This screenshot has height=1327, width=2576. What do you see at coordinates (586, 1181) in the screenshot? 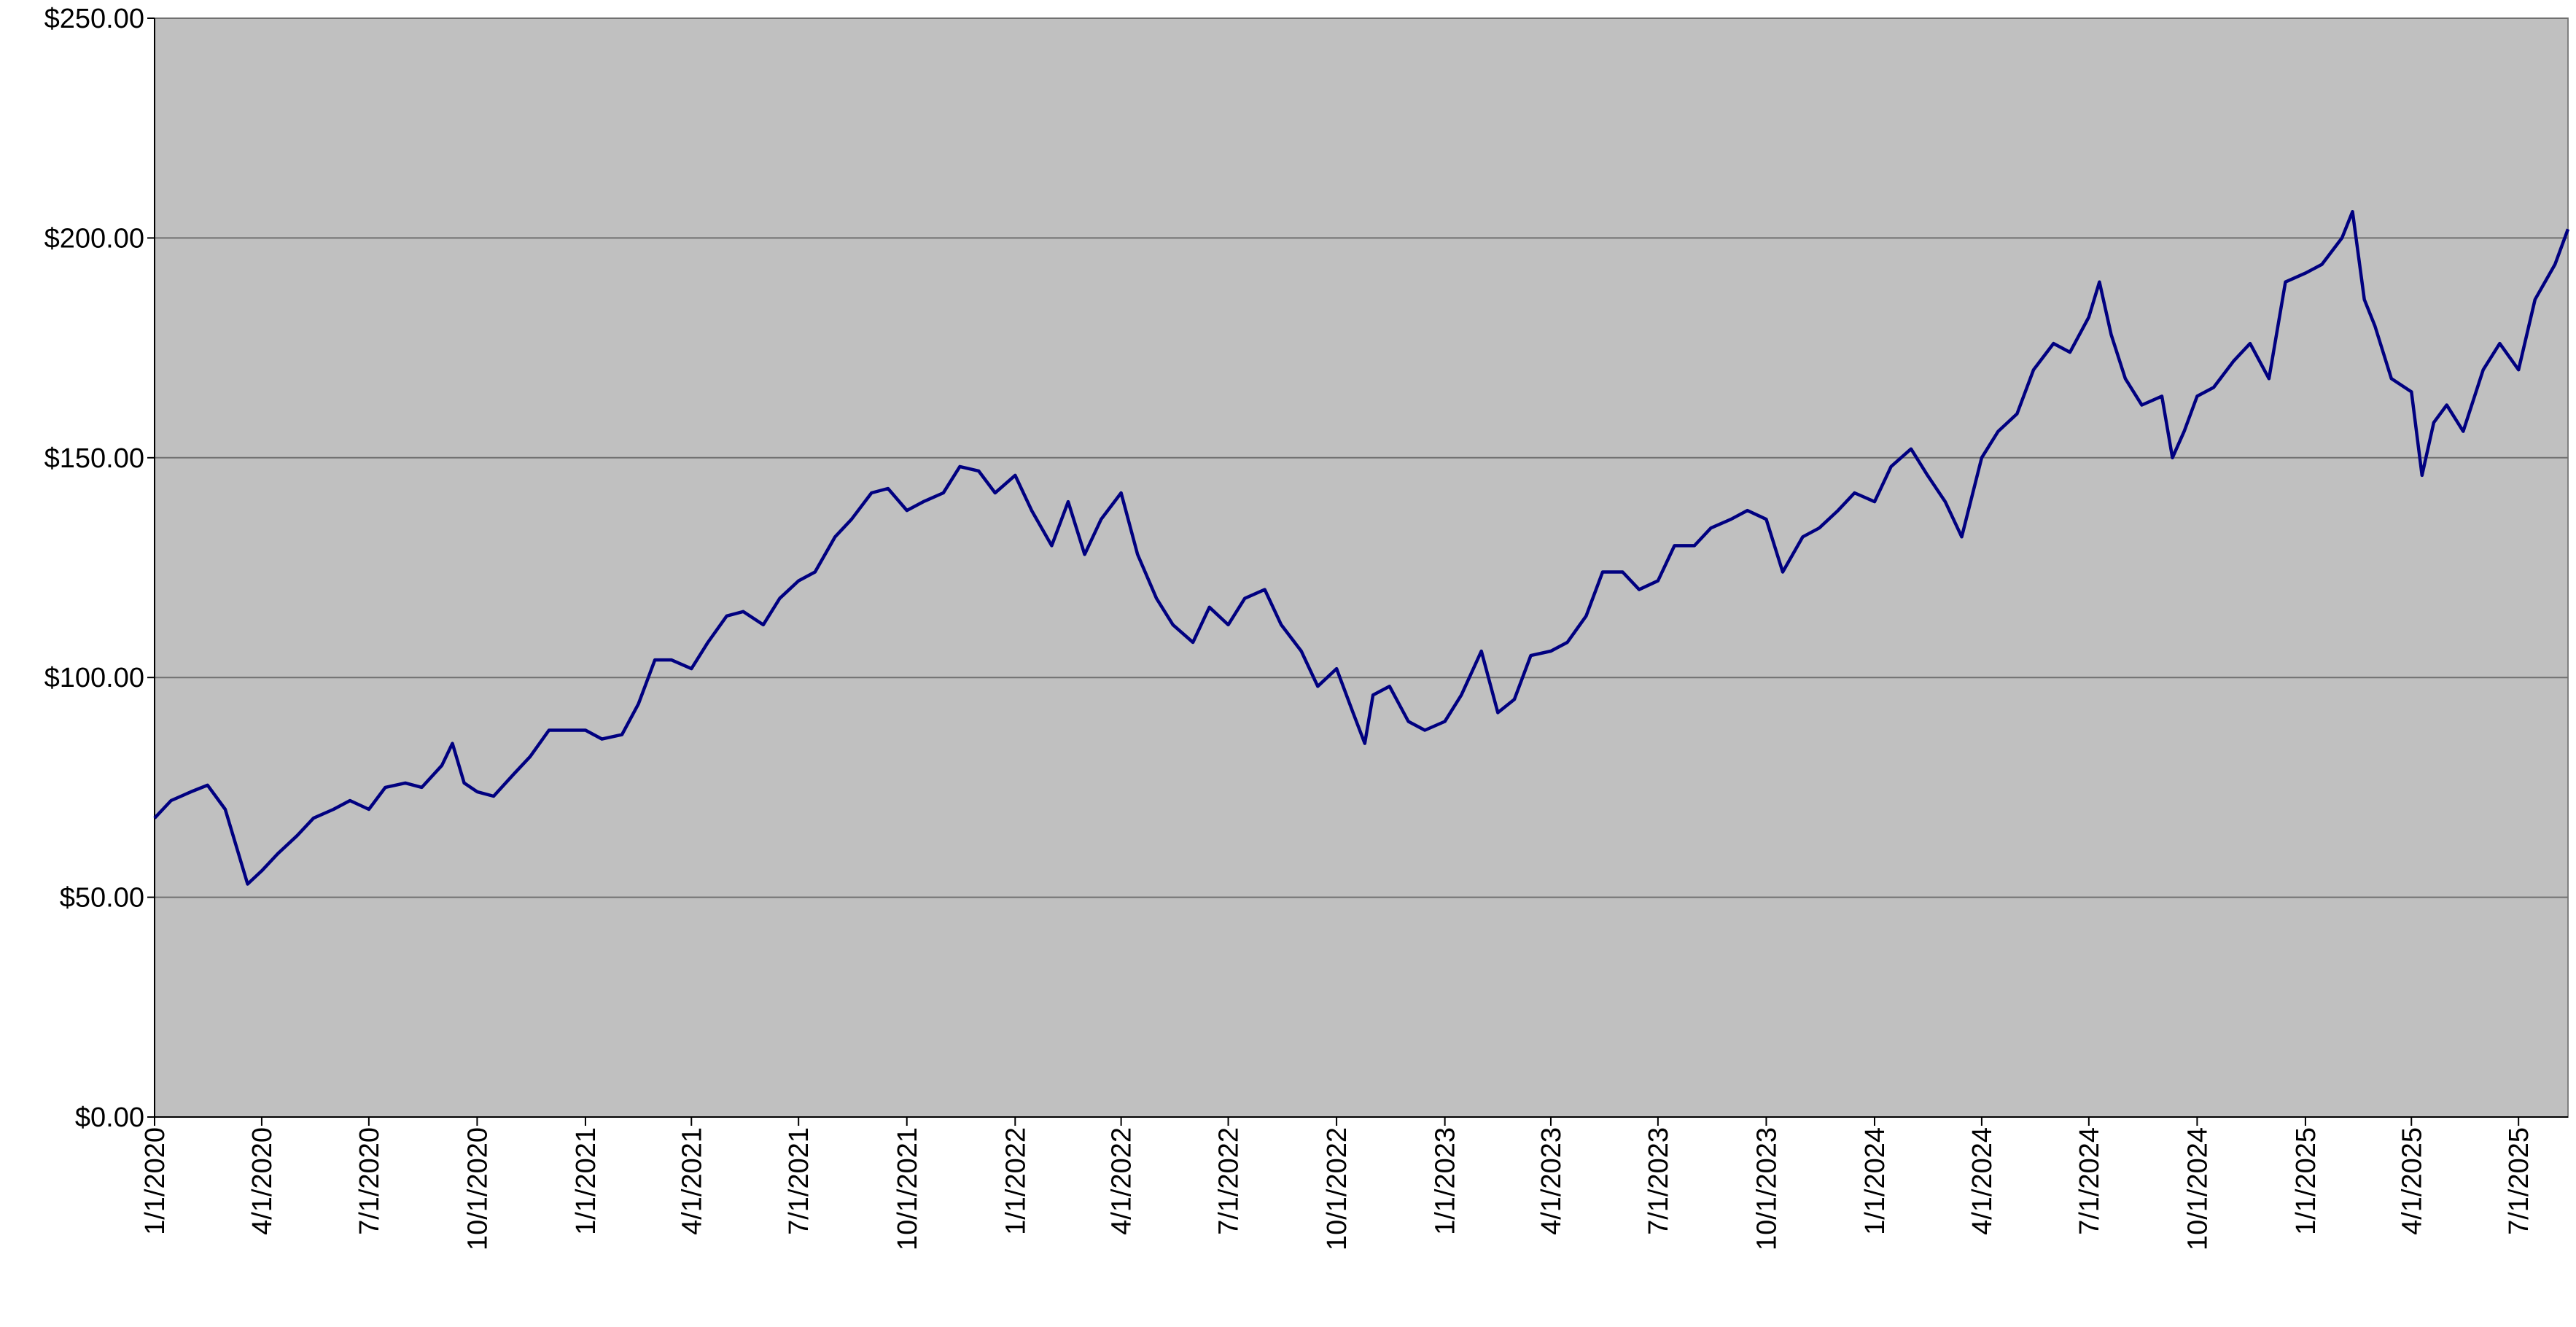
I see `x-tick-label: 1/1/2021` at bounding box center [586, 1181].